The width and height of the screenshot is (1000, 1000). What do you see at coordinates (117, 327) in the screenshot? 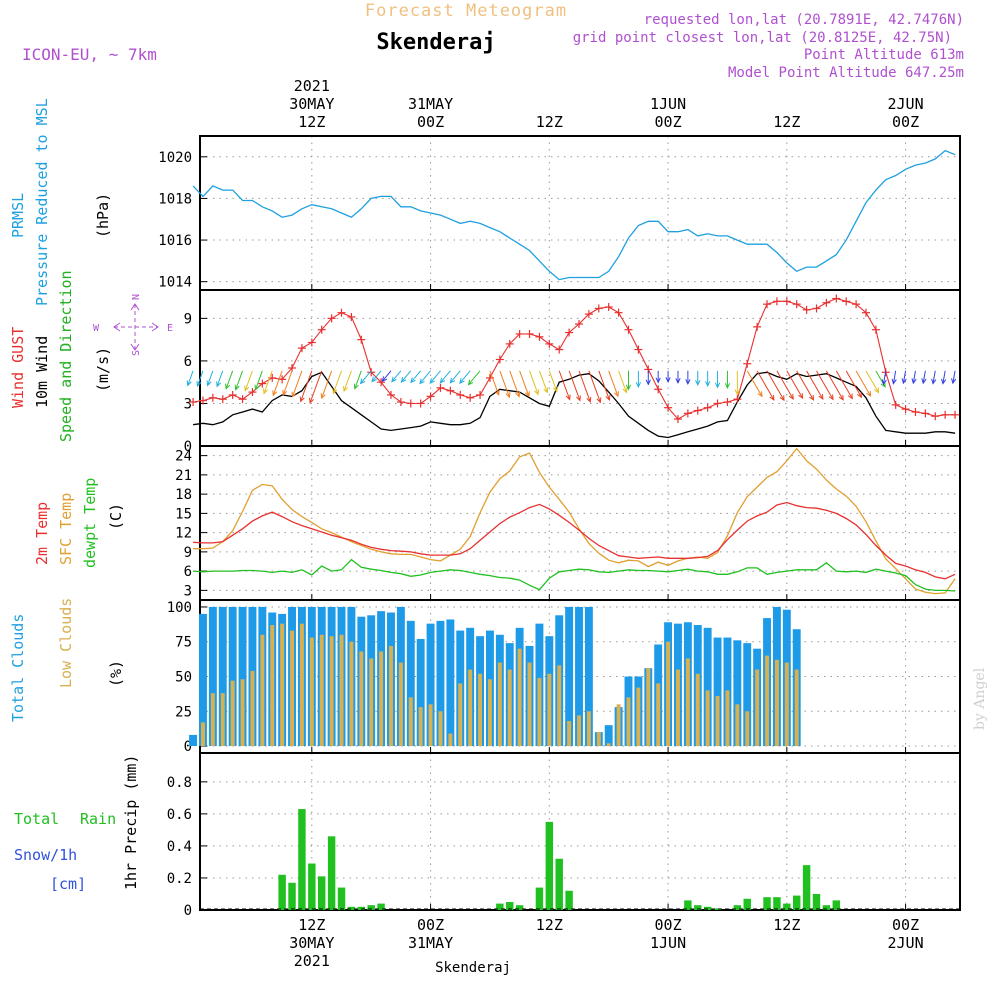
I see `compass-arrow-w` at bounding box center [117, 327].